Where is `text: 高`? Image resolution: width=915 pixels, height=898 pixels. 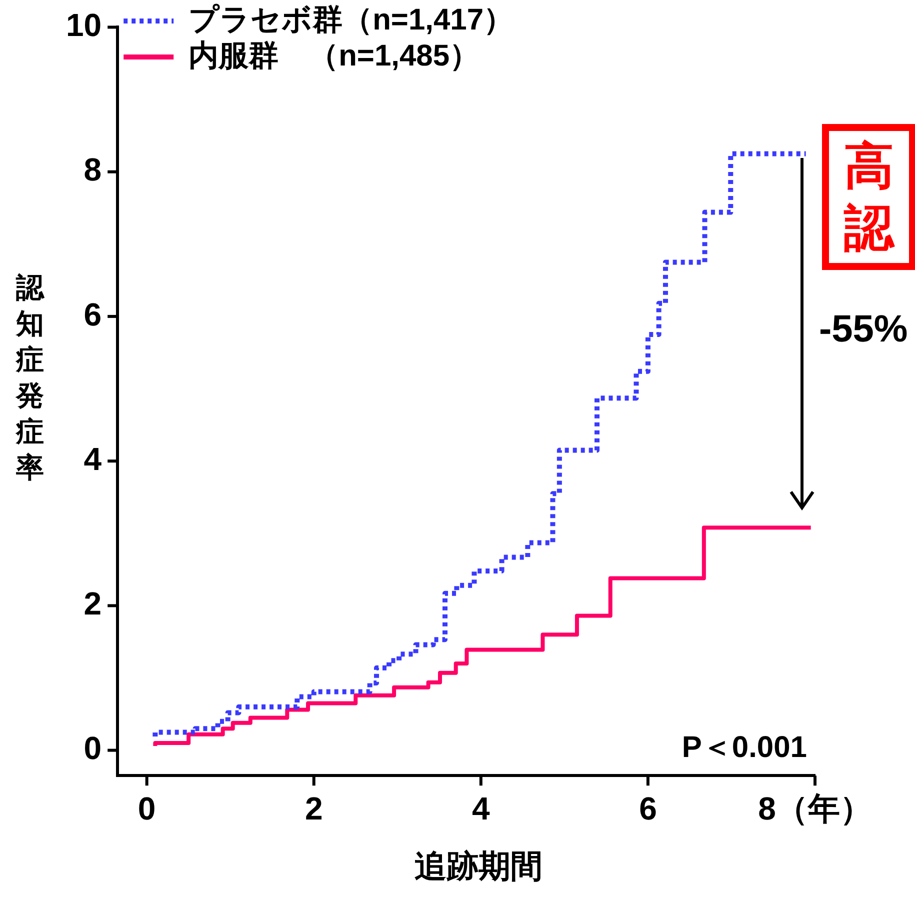
text: 高 is located at coordinates (869, 166).